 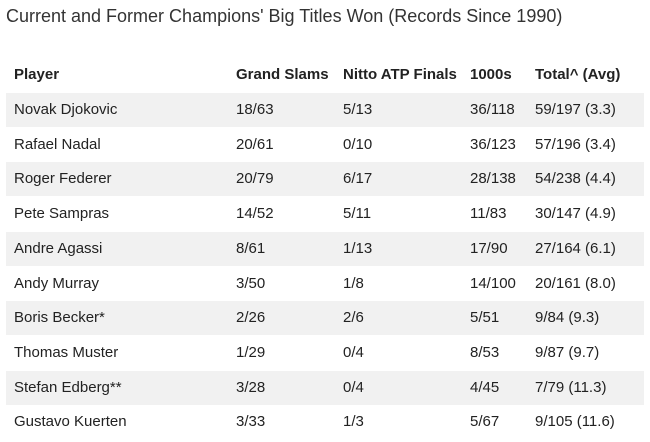 What do you see at coordinates (571, 387) in the screenshot?
I see `table-cell: 7/79 (11.3)` at bounding box center [571, 387].